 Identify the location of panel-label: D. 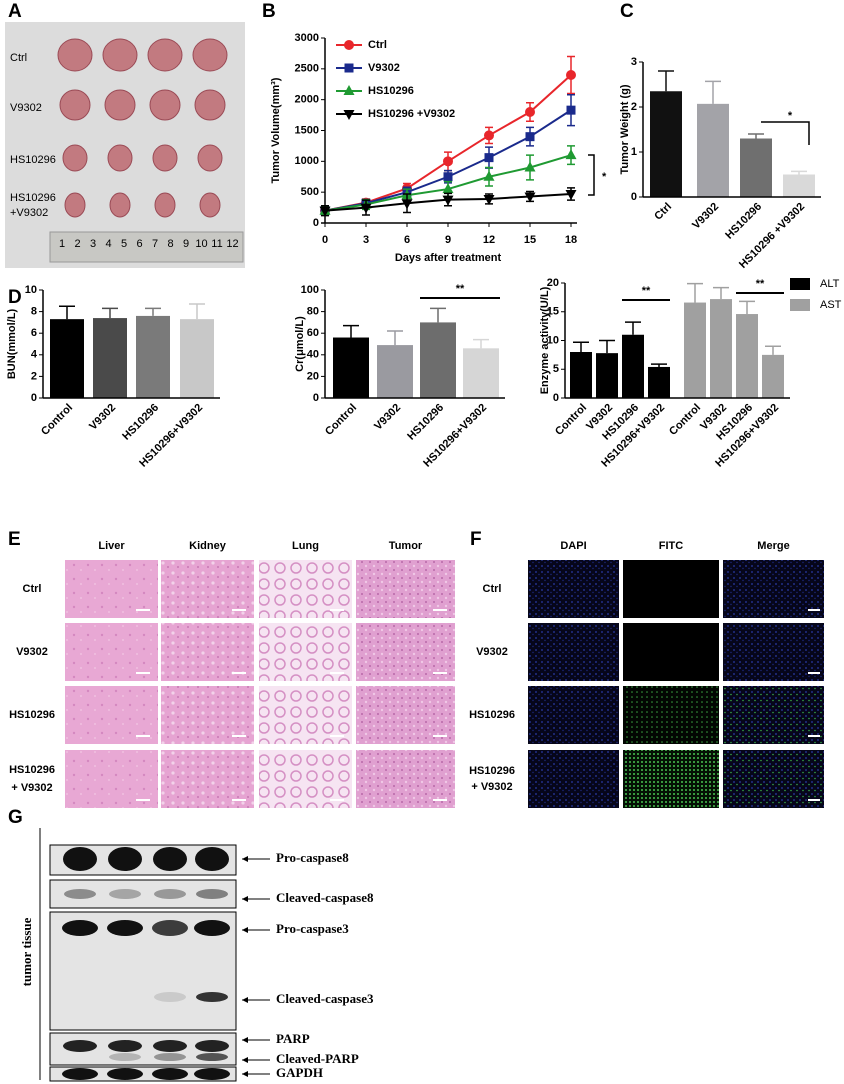
(15, 297).